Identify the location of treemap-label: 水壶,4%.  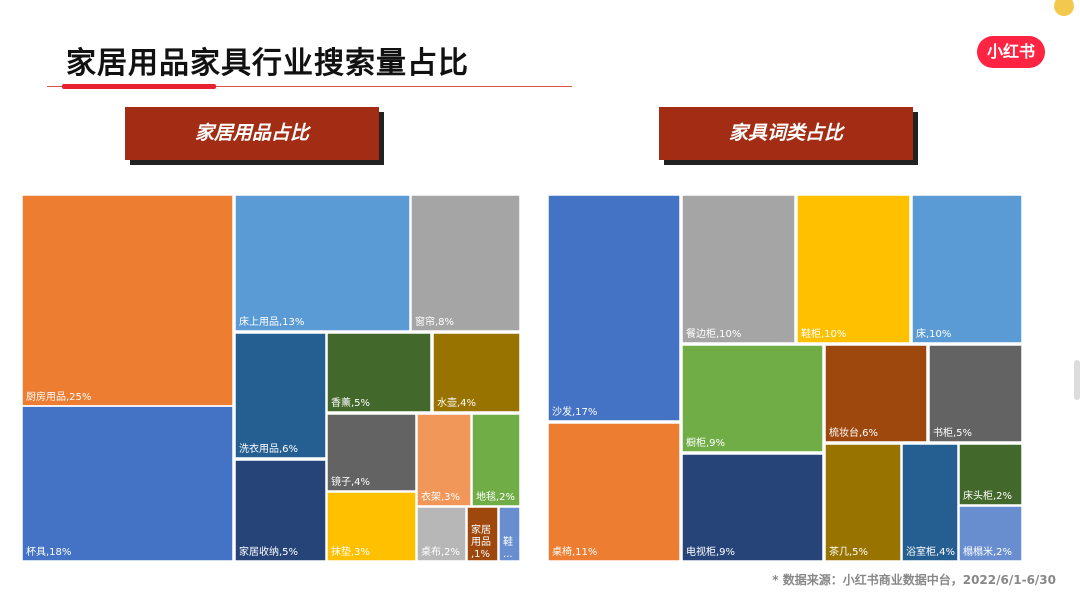
(456, 402).